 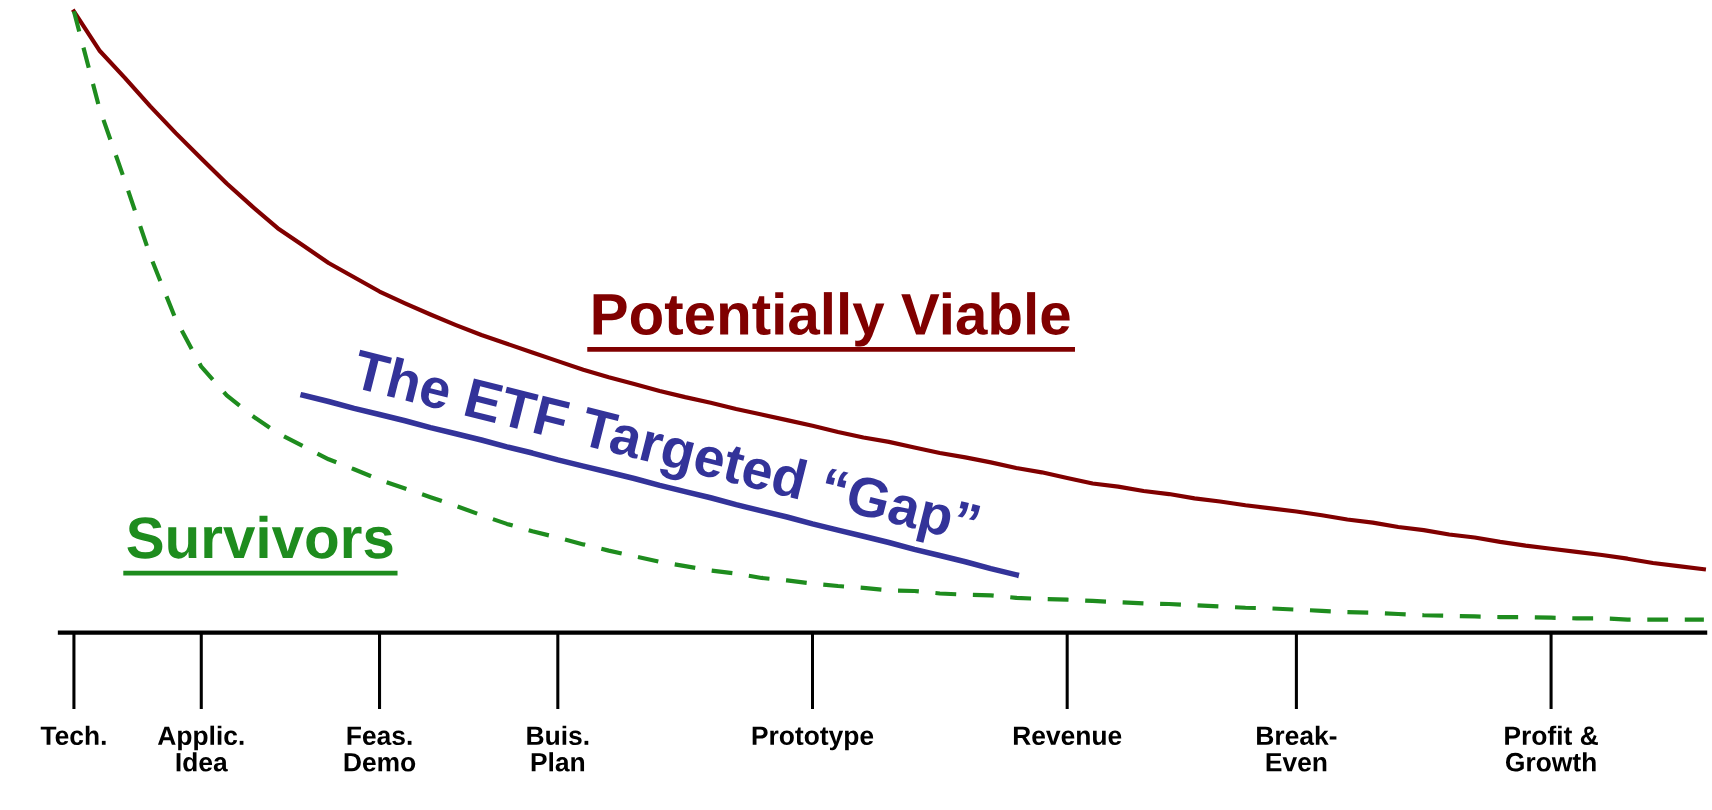 What do you see at coordinates (831, 319) in the screenshot?
I see `series-label: Potentially Viable` at bounding box center [831, 319].